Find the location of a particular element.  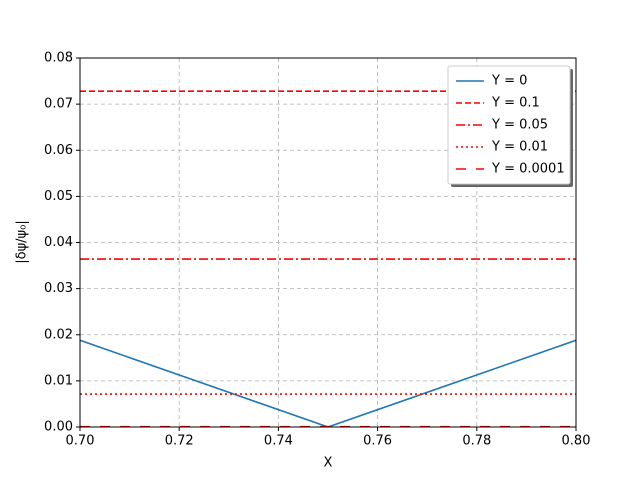

series-line is located at coordinates (328, 383).